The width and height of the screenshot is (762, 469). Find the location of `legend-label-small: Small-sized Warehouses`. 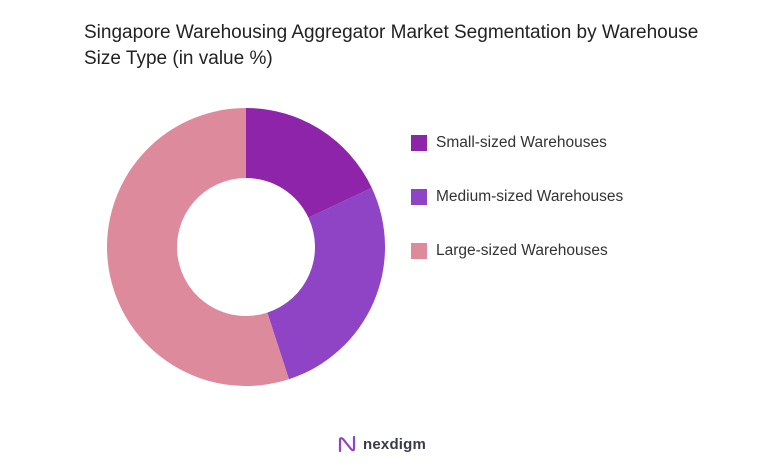

legend-label-small: Small-sized Warehouses is located at coordinates (521, 142).